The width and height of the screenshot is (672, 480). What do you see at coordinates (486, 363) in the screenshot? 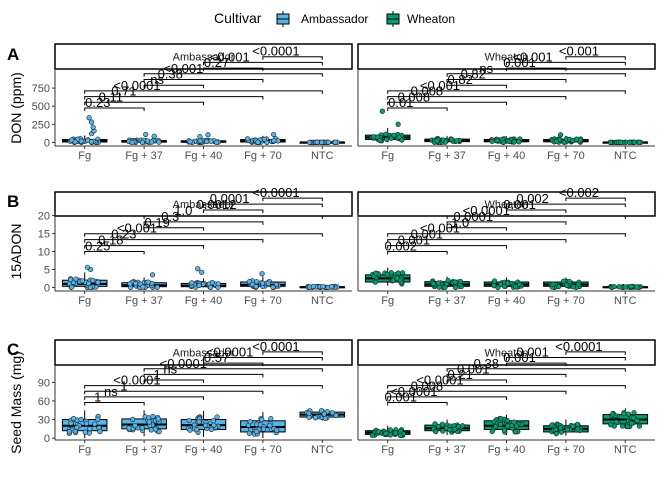
I see `comparison-label: 0.38` at bounding box center [486, 363].